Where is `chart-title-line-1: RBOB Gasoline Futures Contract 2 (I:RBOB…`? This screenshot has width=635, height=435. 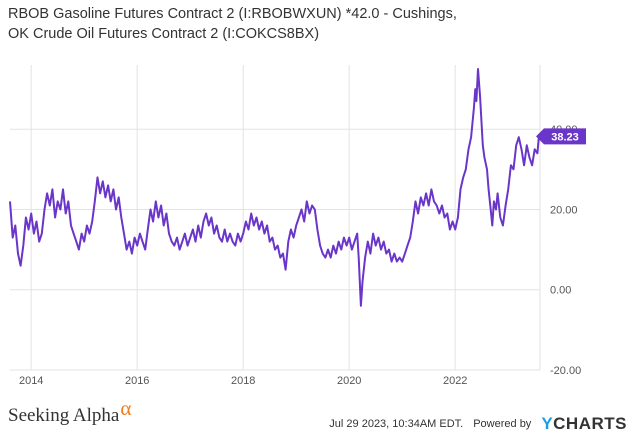 chart-title-line-1: RBOB Gasoline Futures Contract 2 (I:RBOB… is located at coordinates (232, 14).